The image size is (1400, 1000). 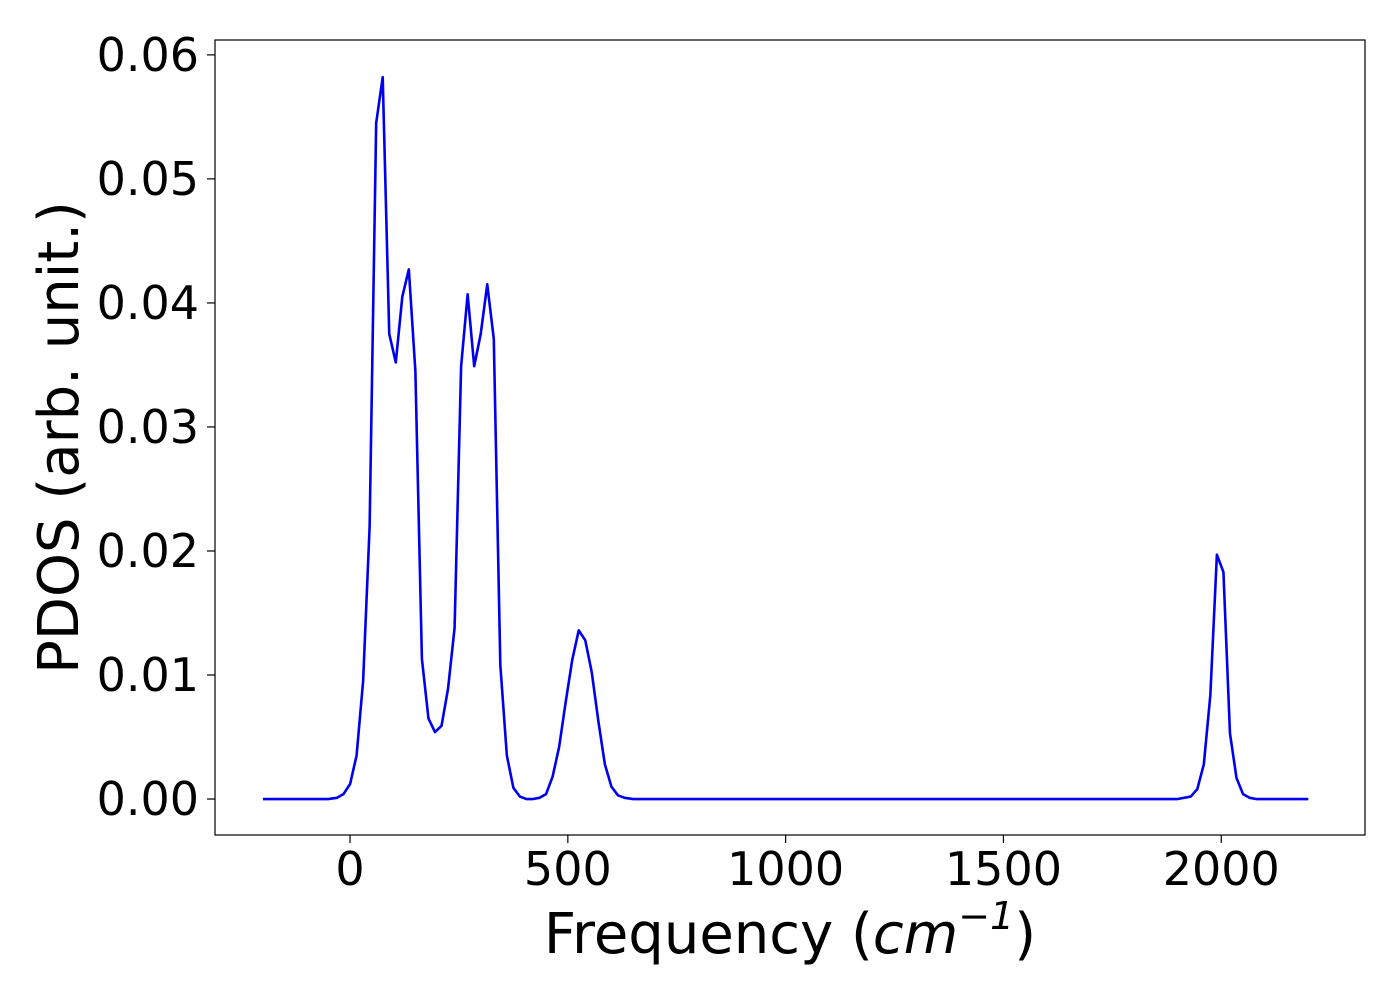 What do you see at coordinates (148, 675) in the screenshot?
I see `y-tick-label: 0.01` at bounding box center [148, 675].